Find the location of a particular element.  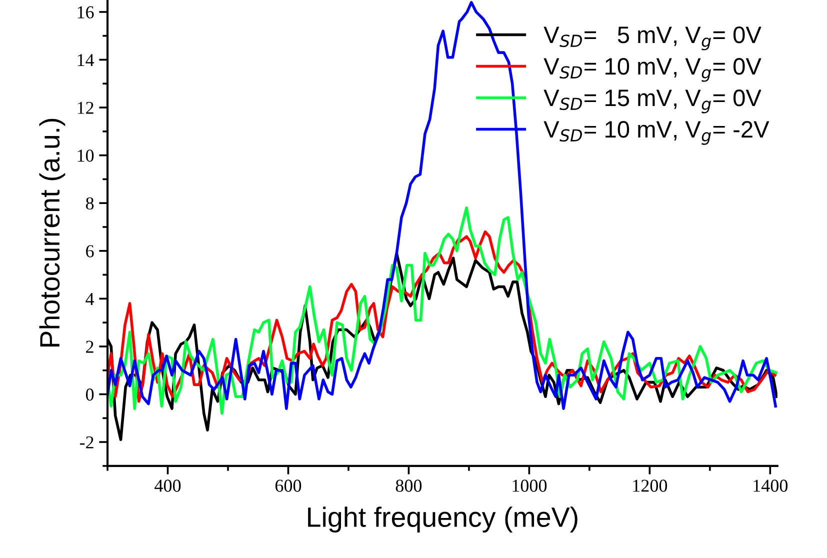

y-tick-label: 10 is located at coordinates (86, 156).